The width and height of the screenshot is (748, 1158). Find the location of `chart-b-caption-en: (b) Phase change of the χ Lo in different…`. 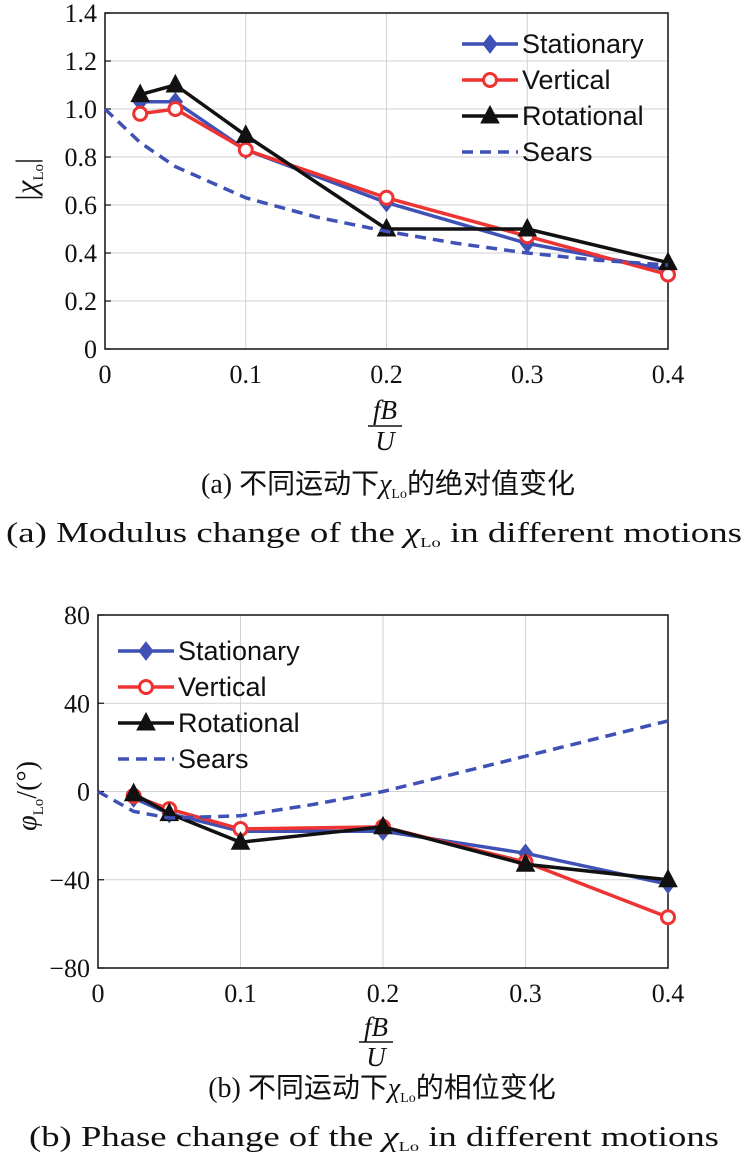

chart-b-caption-en: (b) Phase change of the χ Lo in different… is located at coordinates (374, 1138).